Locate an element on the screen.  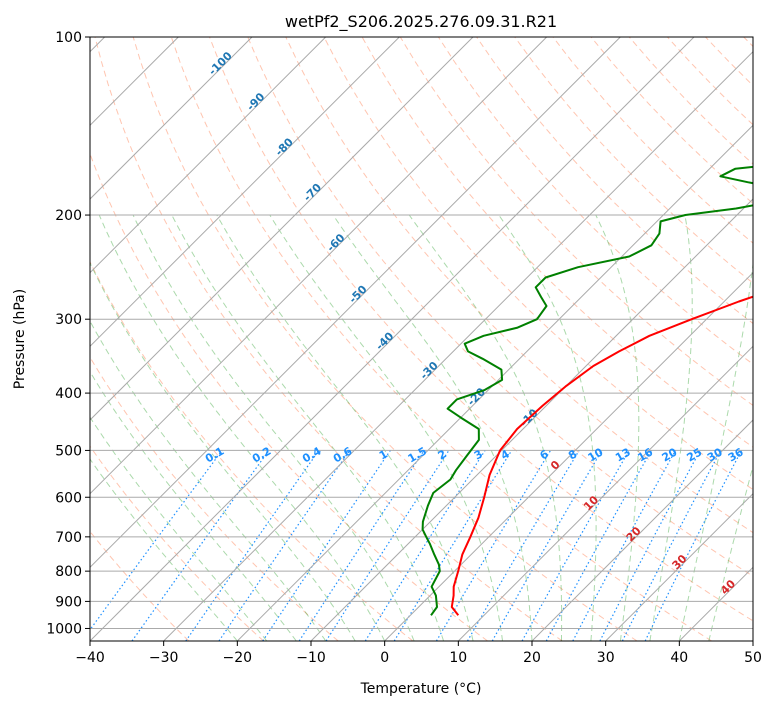
chart-title: wetPf2_S206.2025.276.09.31.R21 is located at coordinates (421, 22).